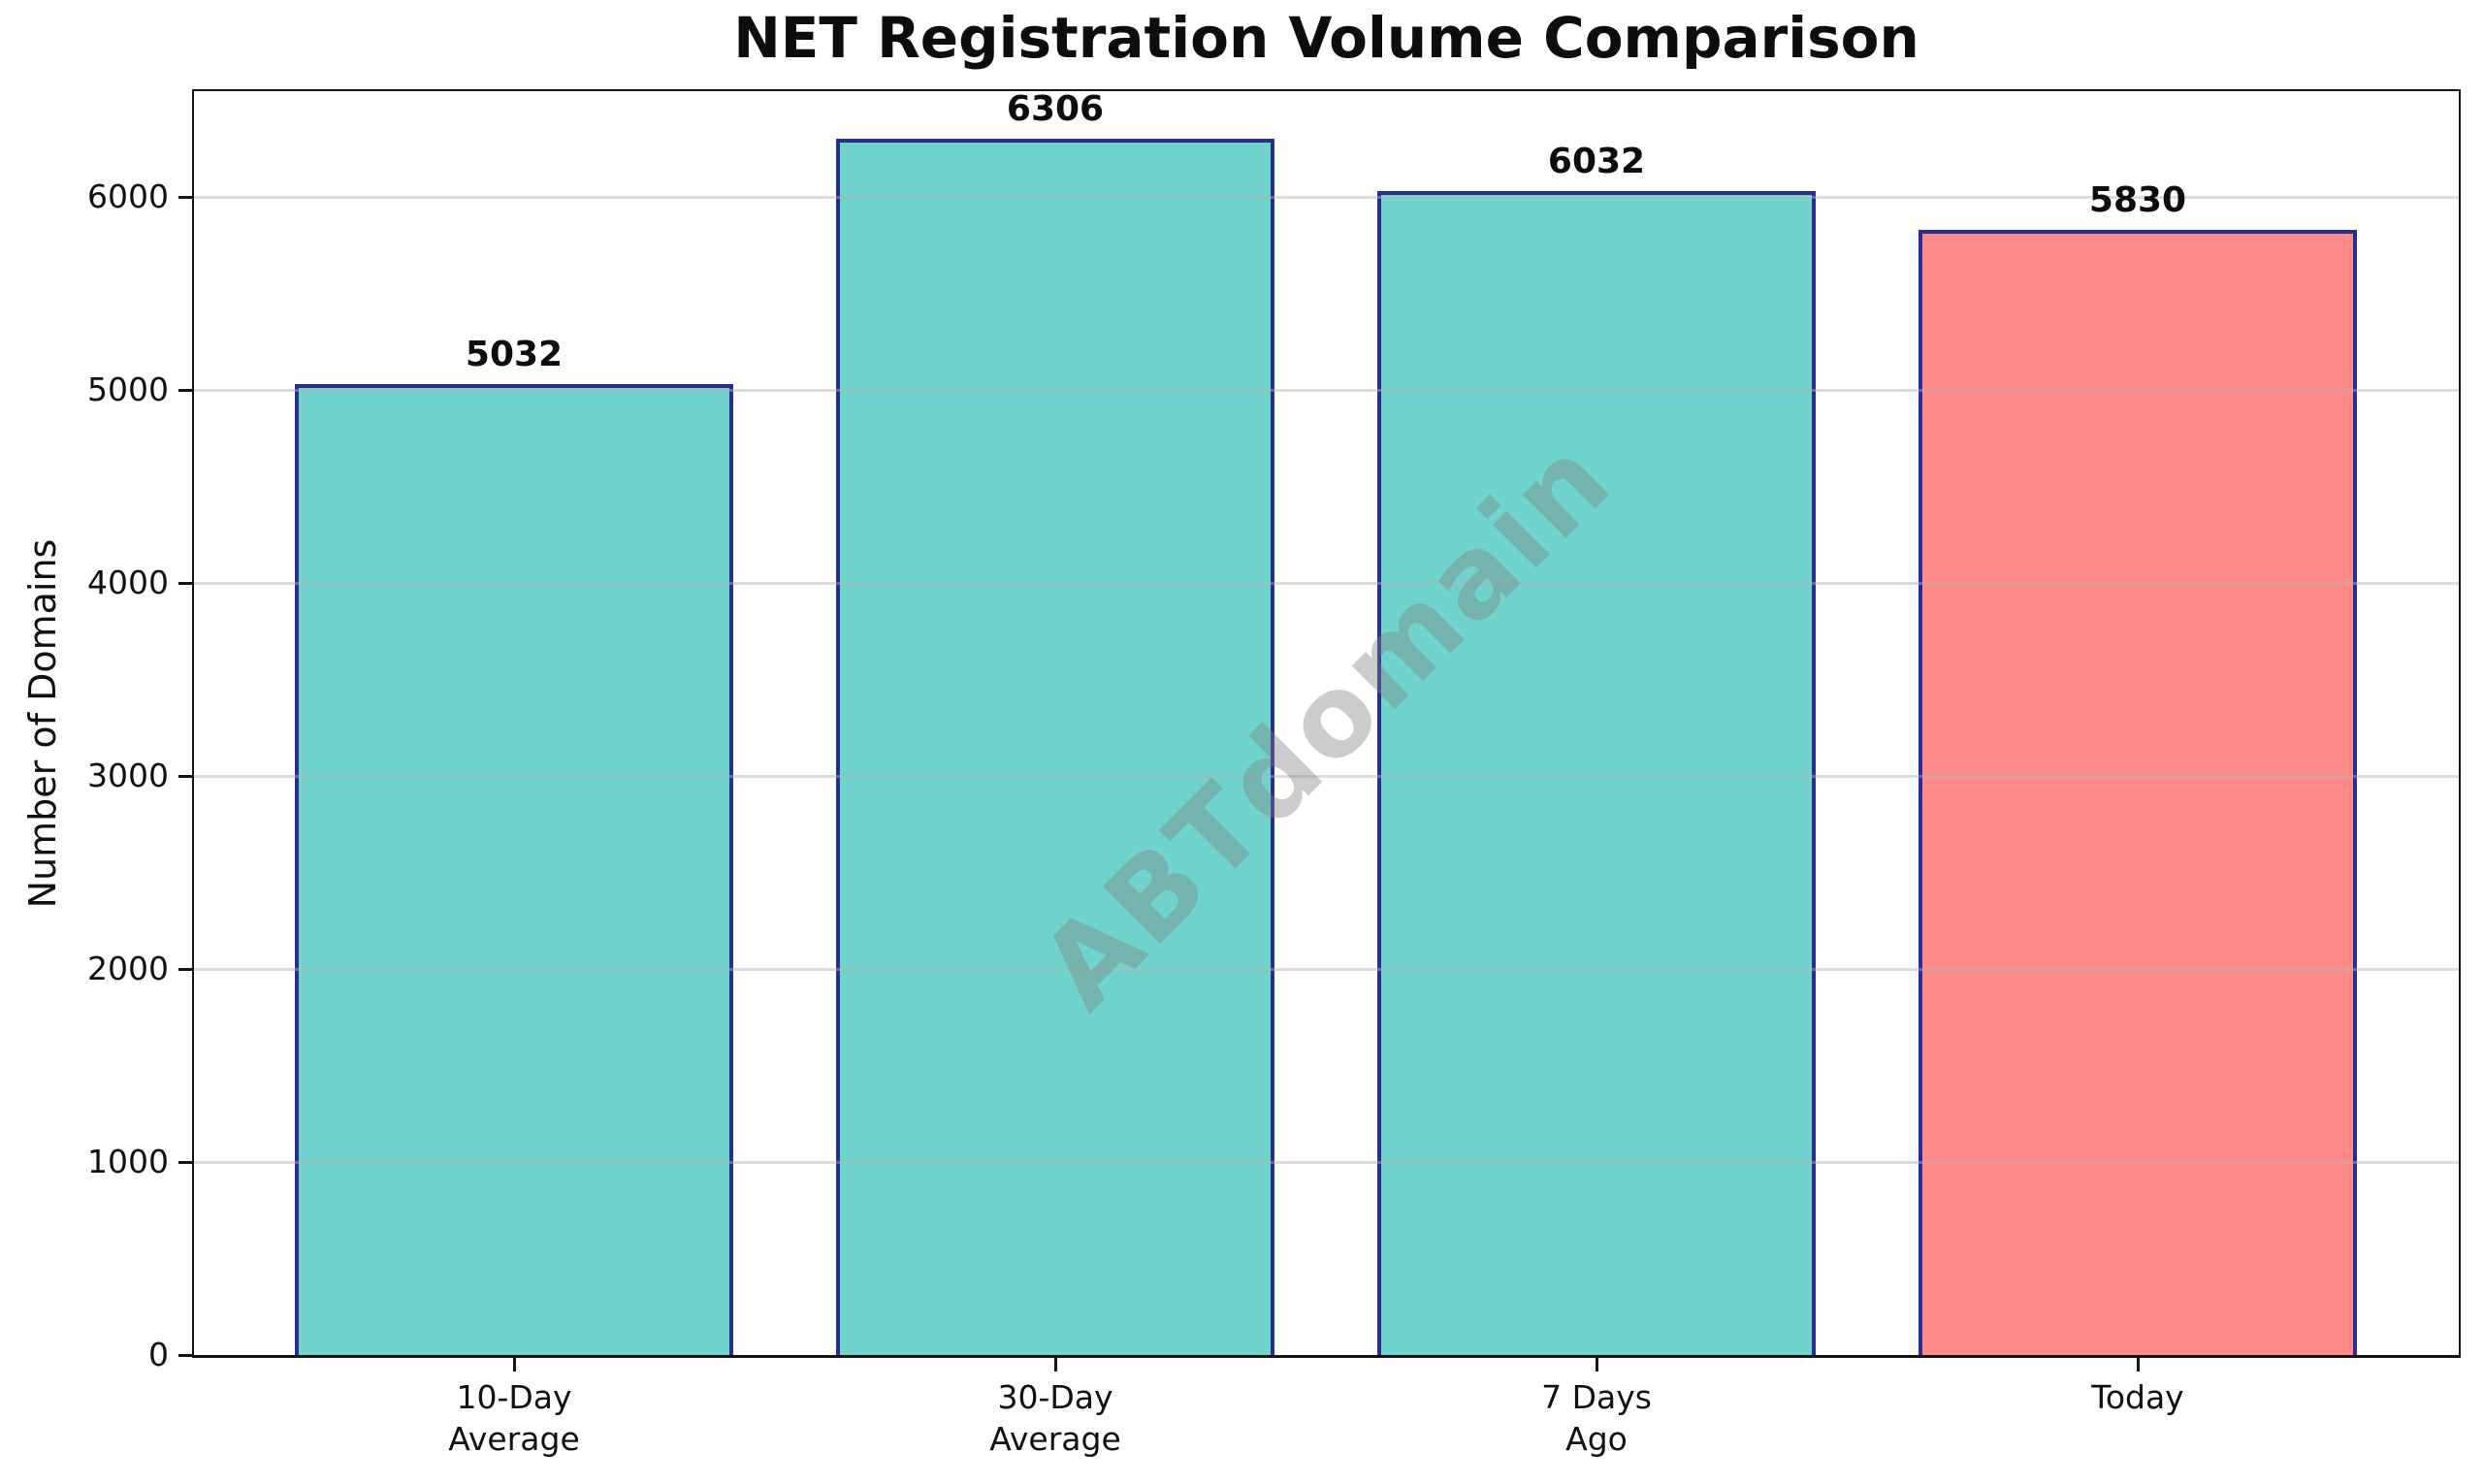 The width and height of the screenshot is (2483, 1484). What do you see at coordinates (2137, 200) in the screenshot?
I see `bar-value-label-3: 5830` at bounding box center [2137, 200].